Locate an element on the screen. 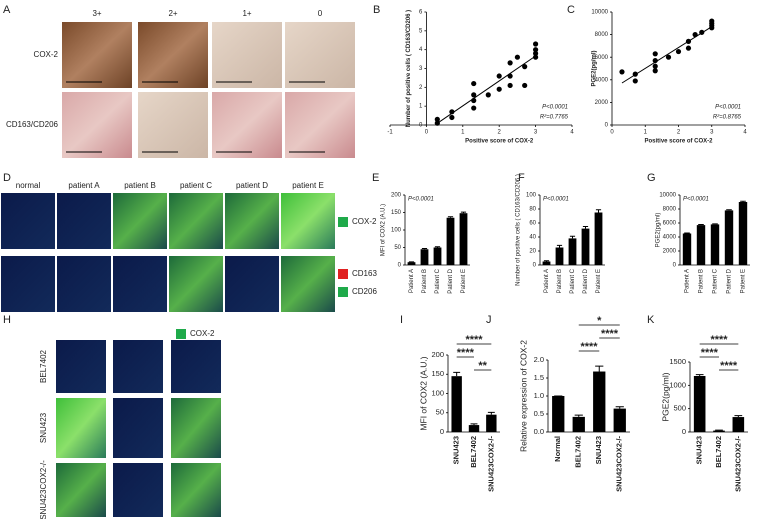 Image resolution: width=762 pixels, height=519 pixels. column-label: patient A is located at coordinates (84, 185).